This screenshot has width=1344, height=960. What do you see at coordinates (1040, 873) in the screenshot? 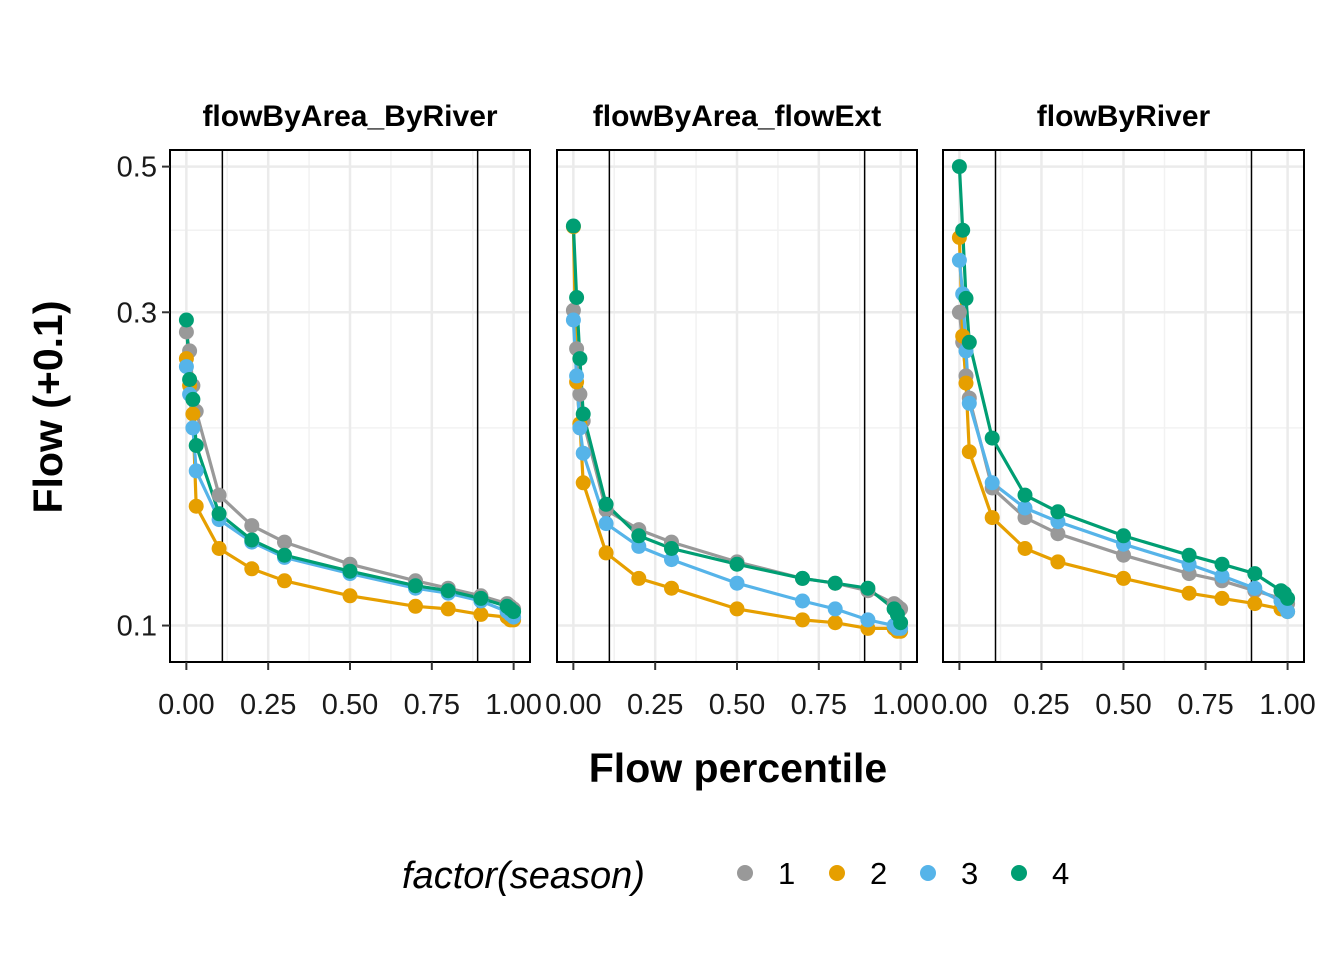
I see `legend-key-4: 4` at bounding box center [1040, 873].